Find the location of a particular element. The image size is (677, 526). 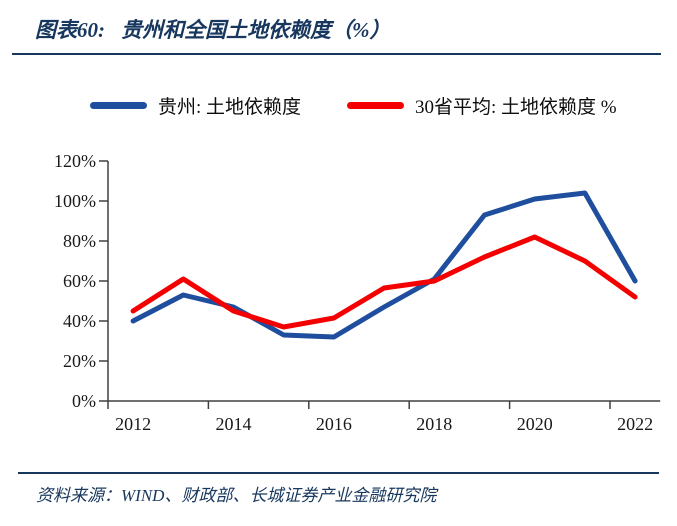

figure-title: 贵州和全国土地依赖度（%） is located at coordinates (256, 30).